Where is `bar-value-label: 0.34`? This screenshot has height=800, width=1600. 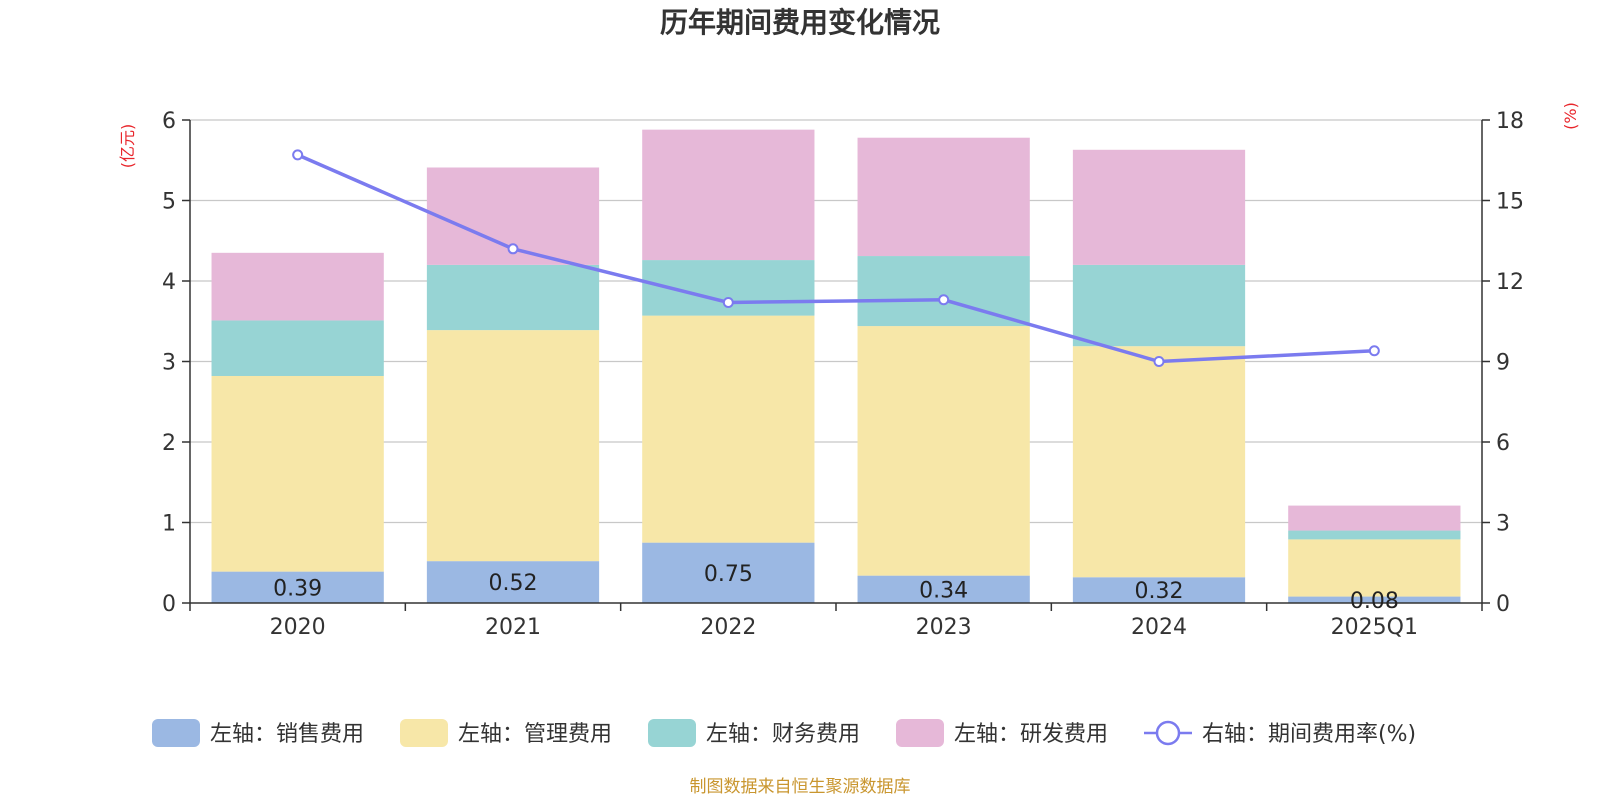
bar-value-label: 0.34 is located at coordinates (943, 590).